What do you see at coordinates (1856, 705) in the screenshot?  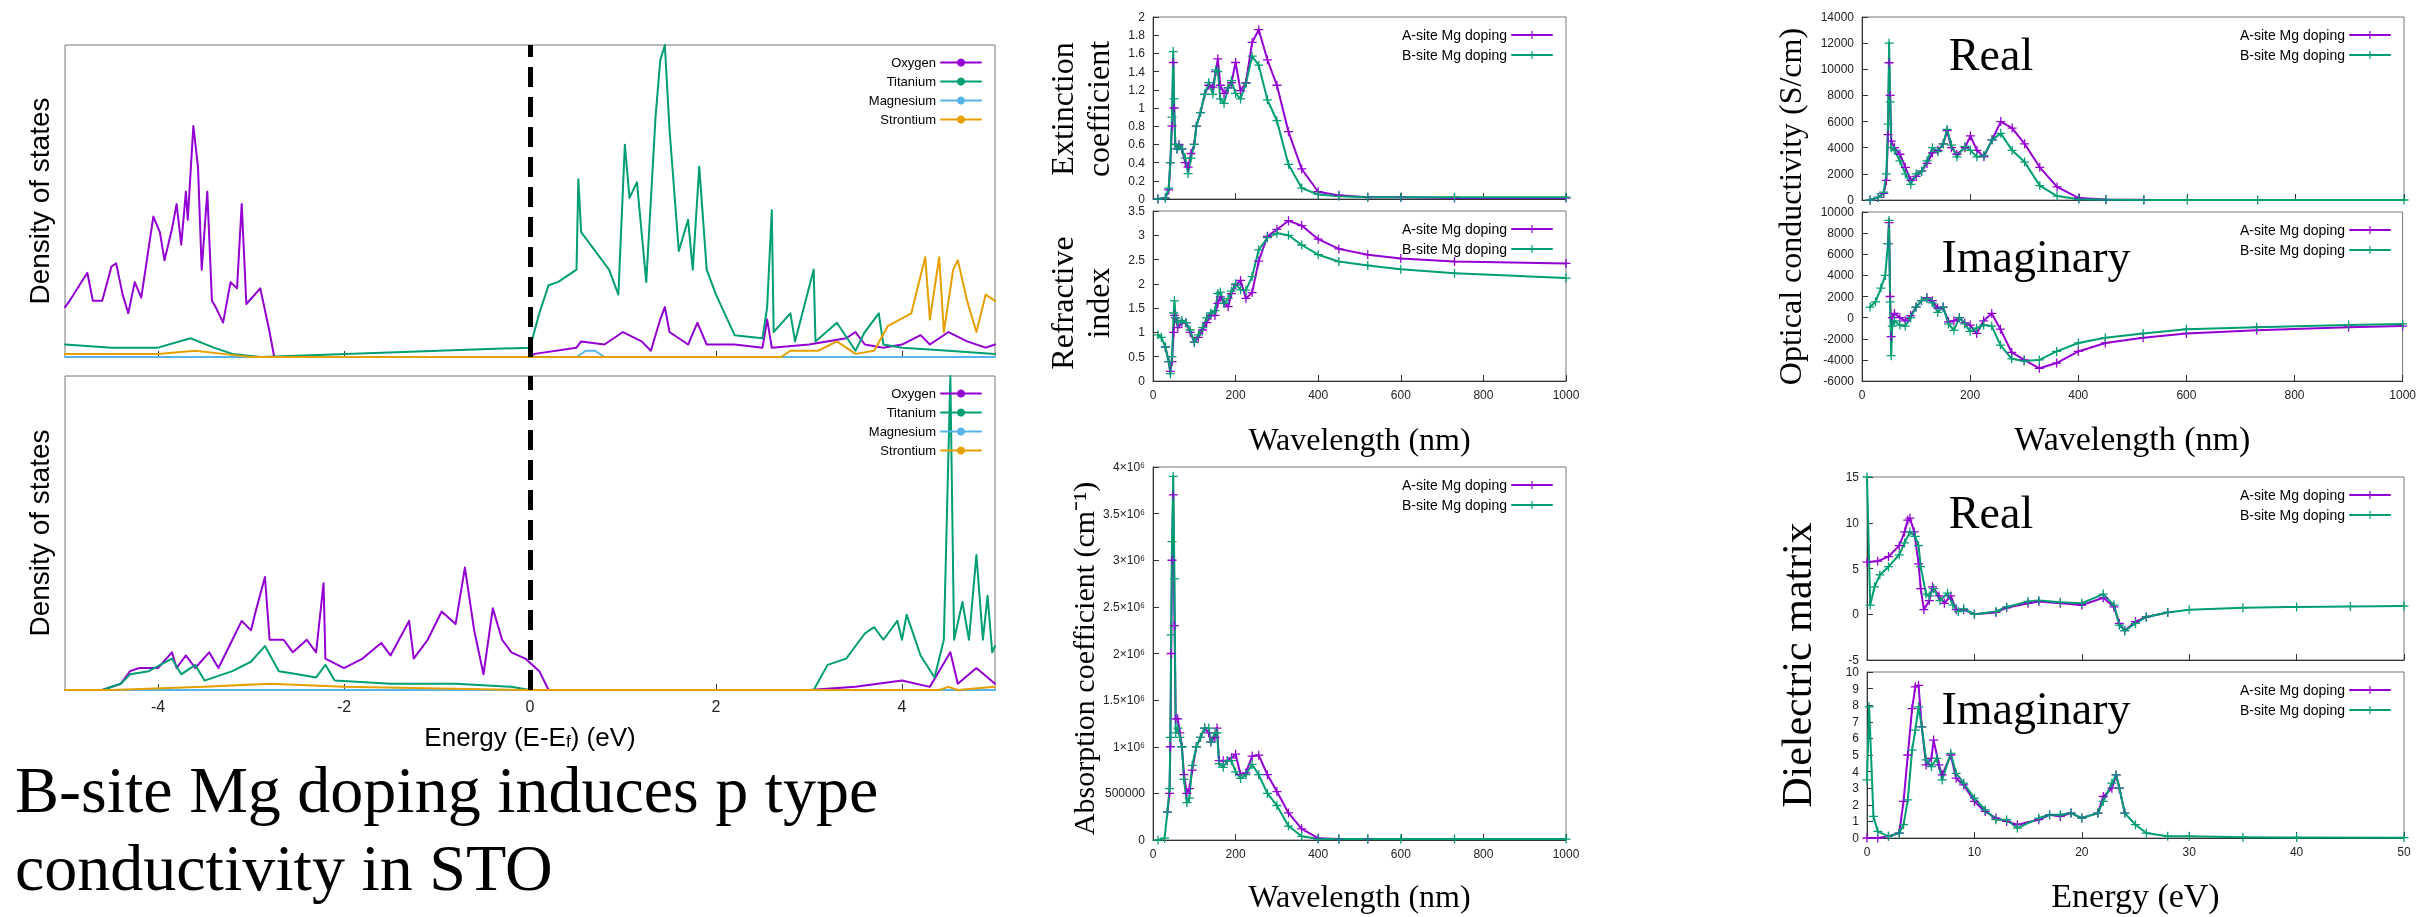 I see `y-tick-label: 8` at bounding box center [1856, 705].